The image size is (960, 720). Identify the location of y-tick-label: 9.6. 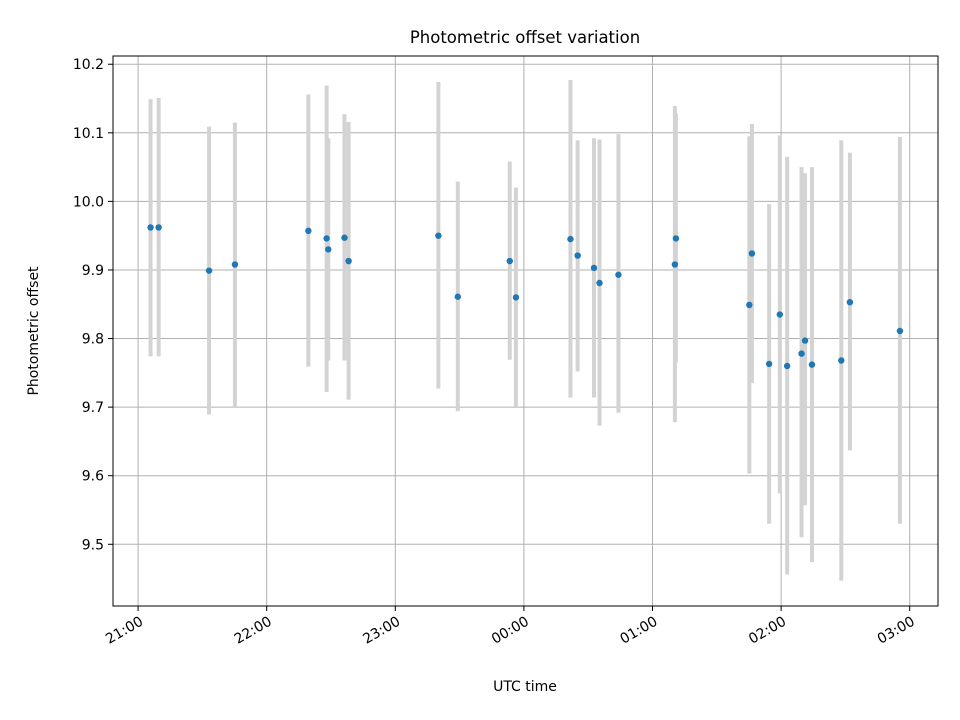
(93, 477).